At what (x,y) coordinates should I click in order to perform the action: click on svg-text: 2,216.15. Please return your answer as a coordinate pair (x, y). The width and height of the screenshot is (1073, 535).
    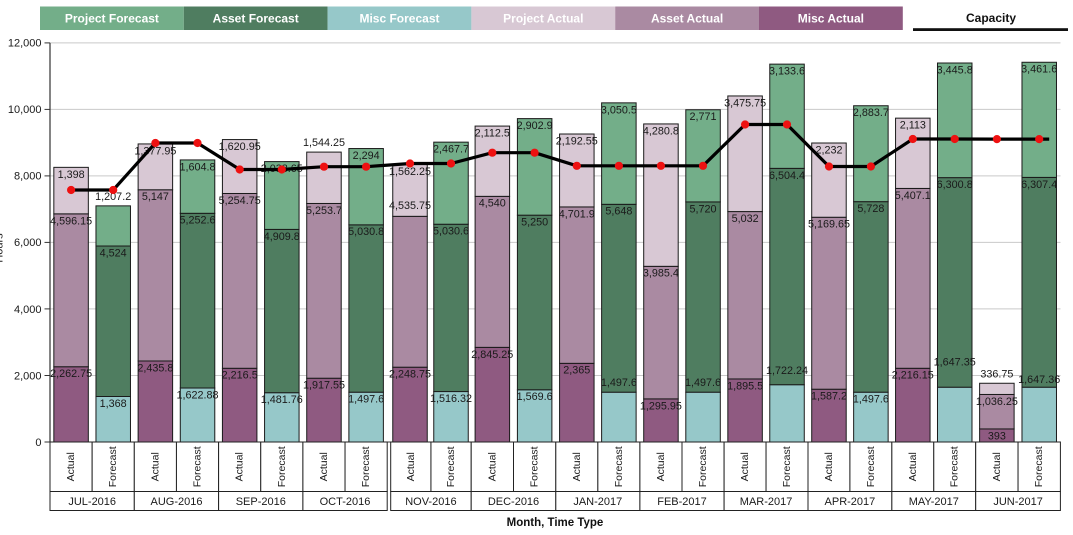
    Looking at the image, I should click on (913, 376).